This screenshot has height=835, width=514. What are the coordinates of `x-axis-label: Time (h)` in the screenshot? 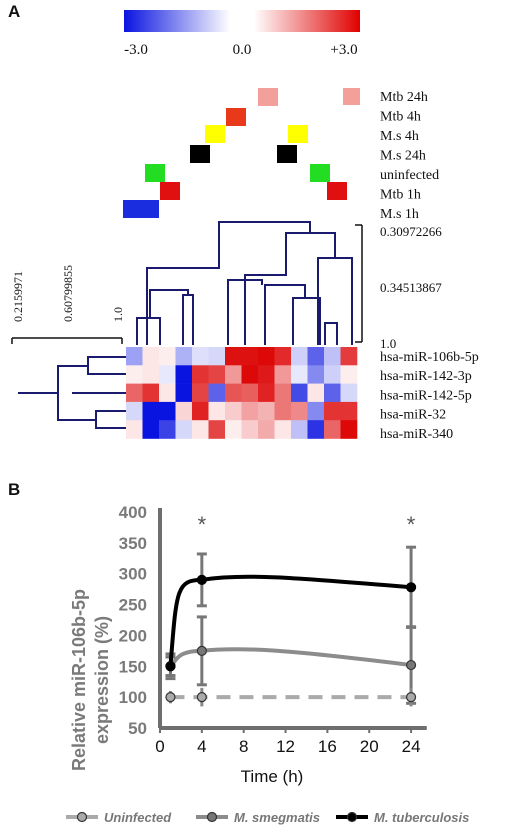 It's located at (272, 776).